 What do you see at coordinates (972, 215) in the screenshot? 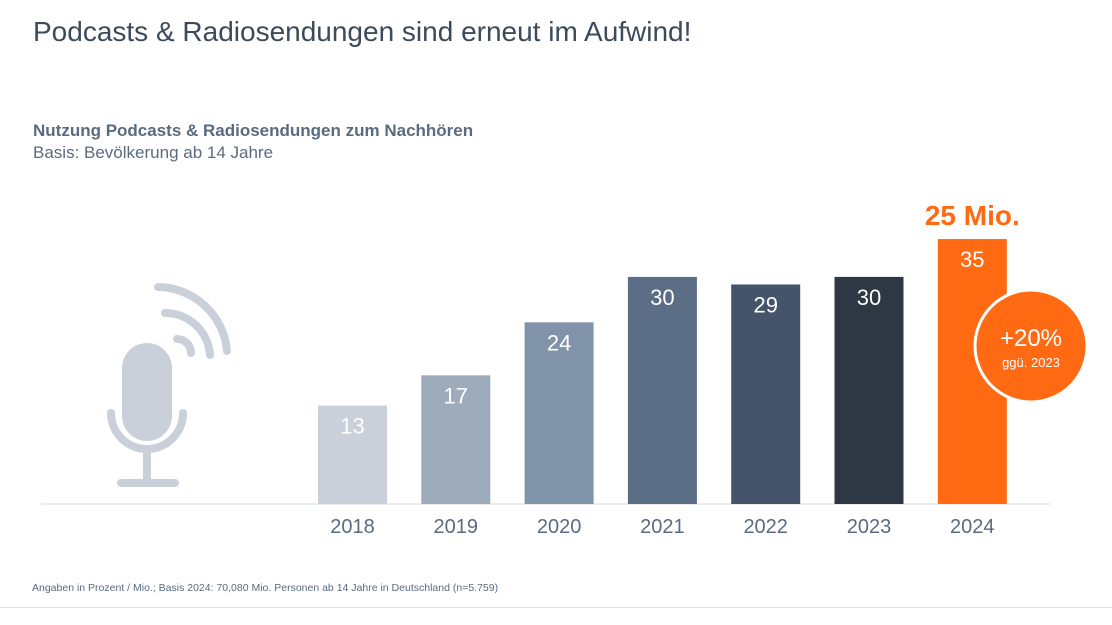
I see `highlight-annotation: 25 Mio.` at bounding box center [972, 215].